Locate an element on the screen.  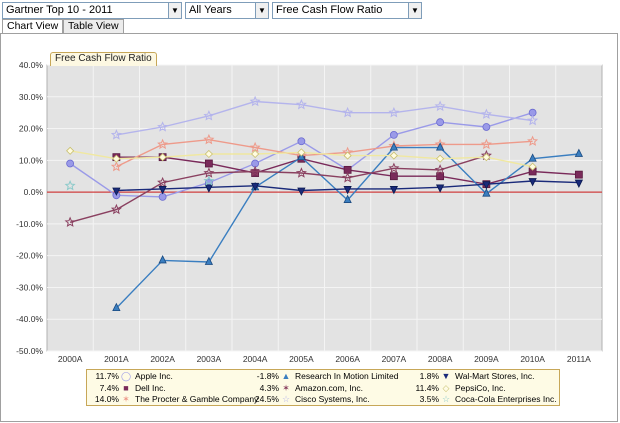
legend-marker-icon: ▲ is located at coordinates (286, 376).